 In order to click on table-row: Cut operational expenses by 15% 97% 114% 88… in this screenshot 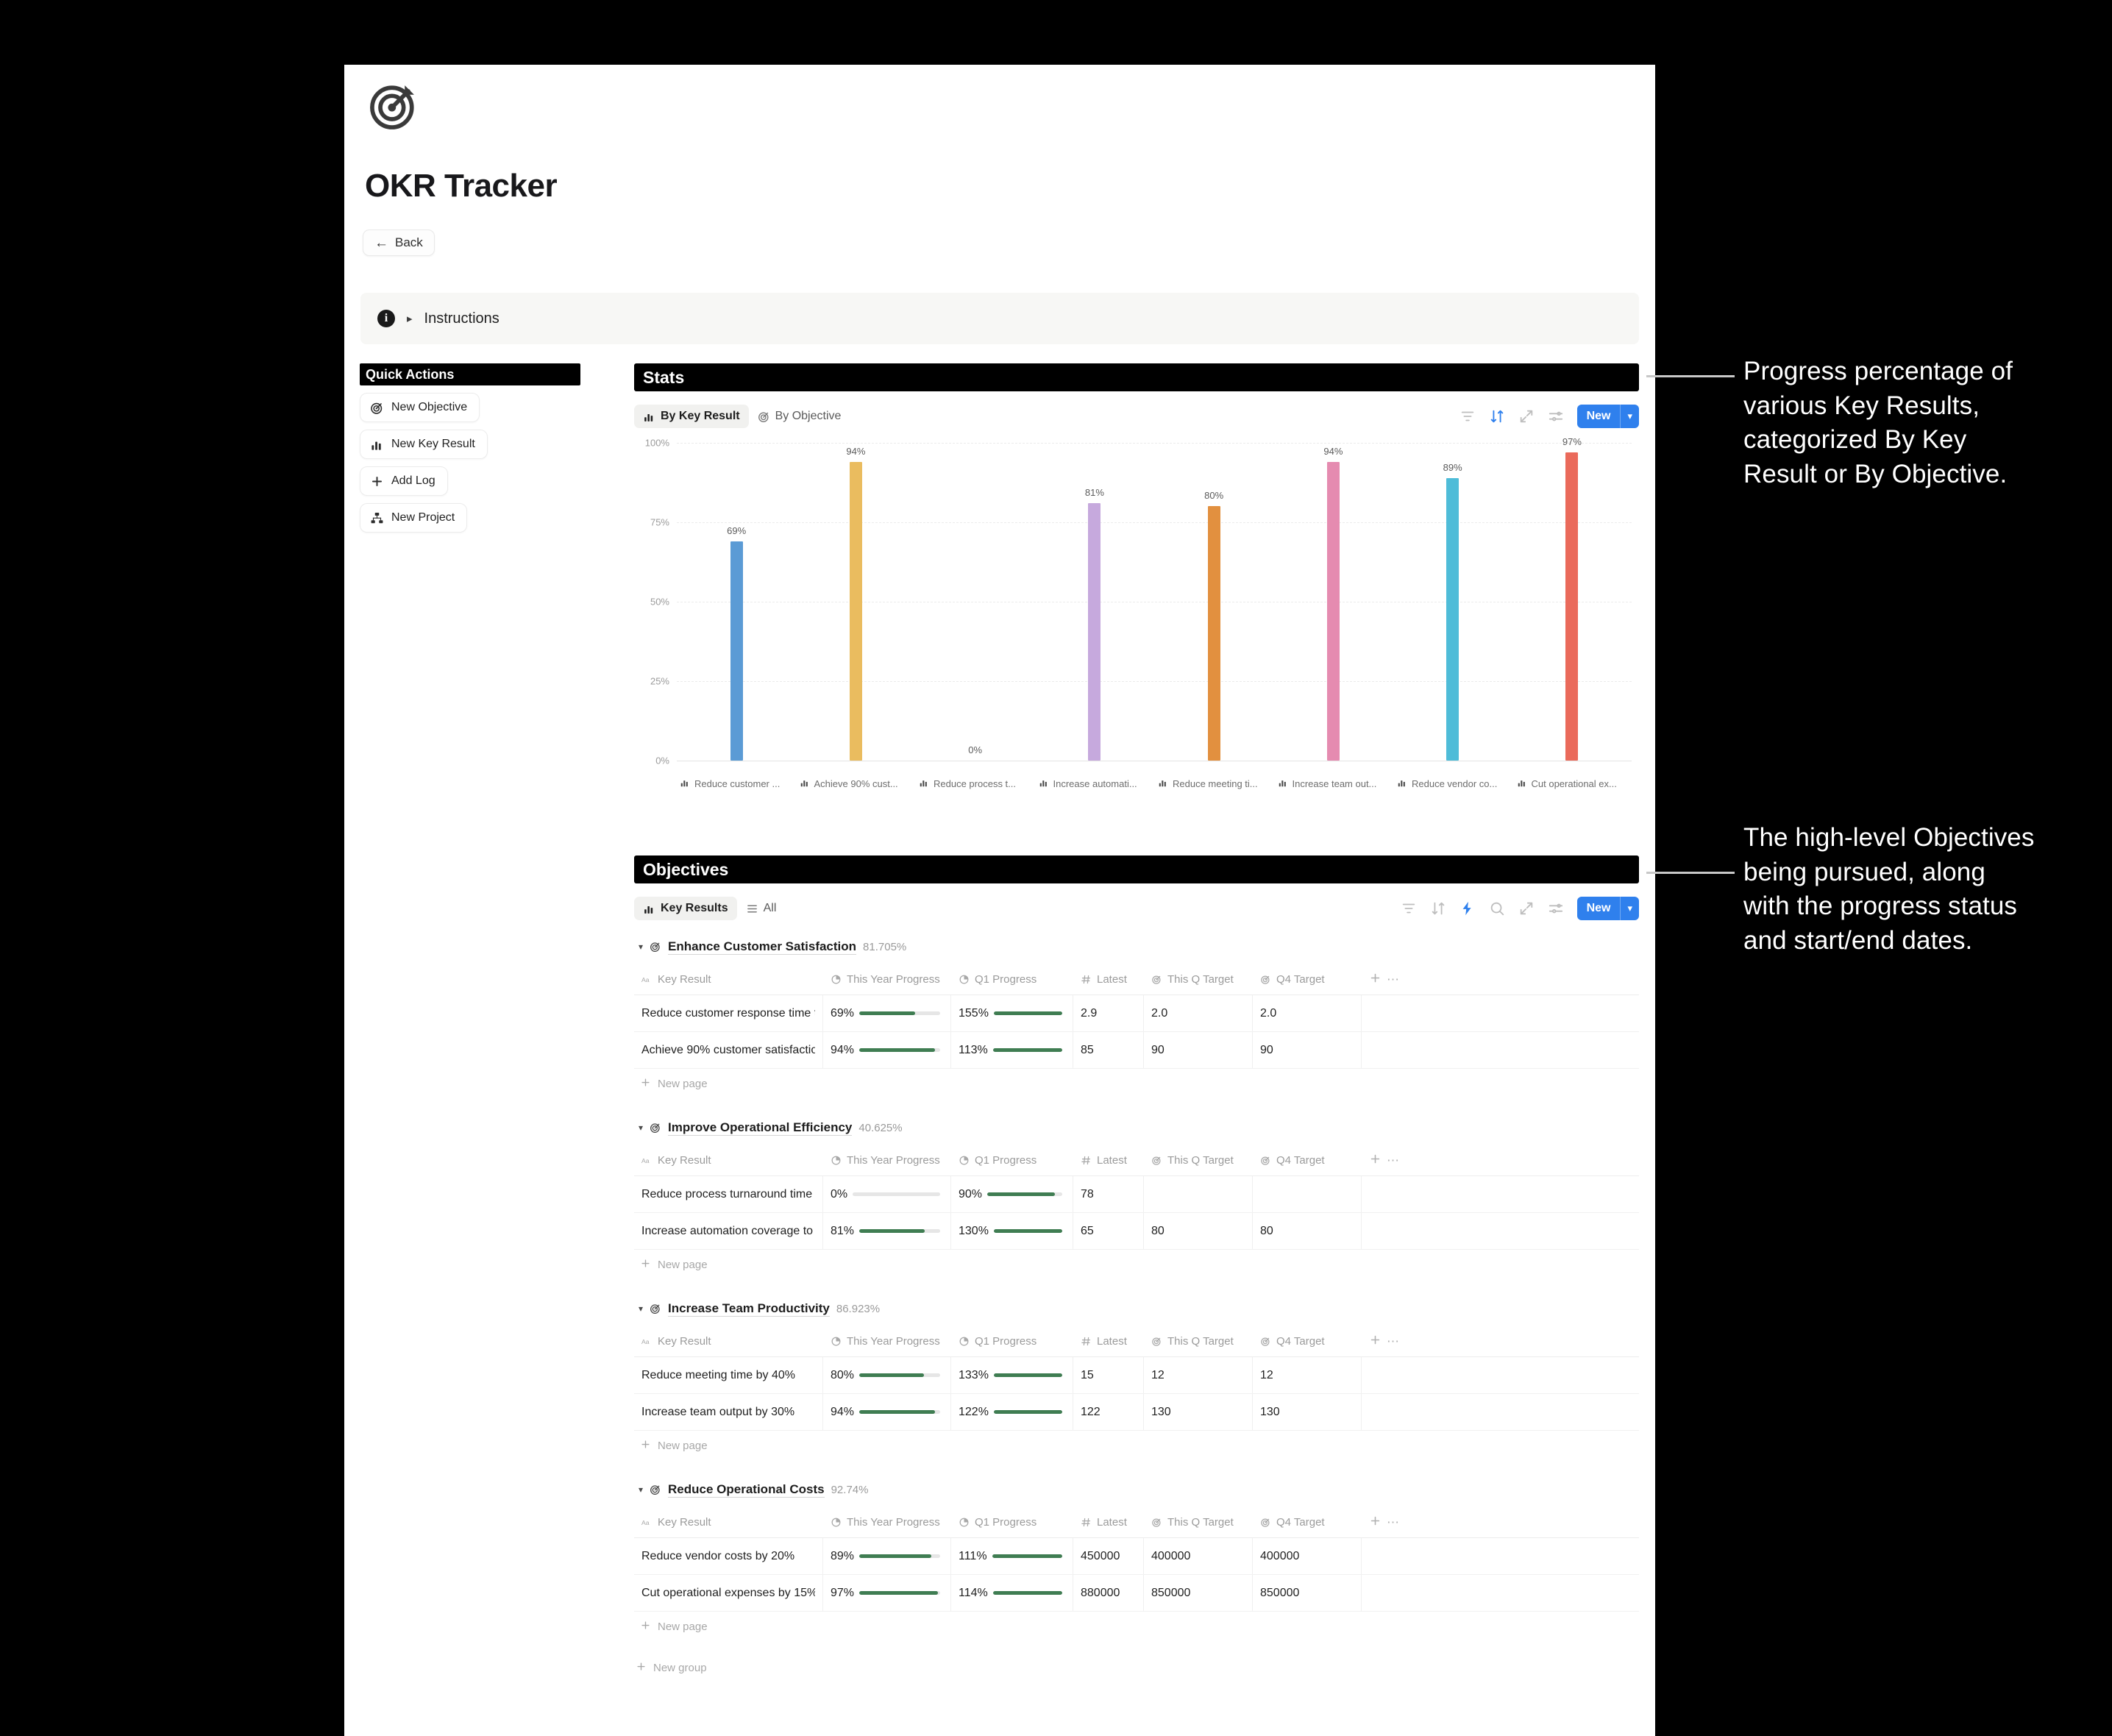, I will do `click(1136, 1593)`.